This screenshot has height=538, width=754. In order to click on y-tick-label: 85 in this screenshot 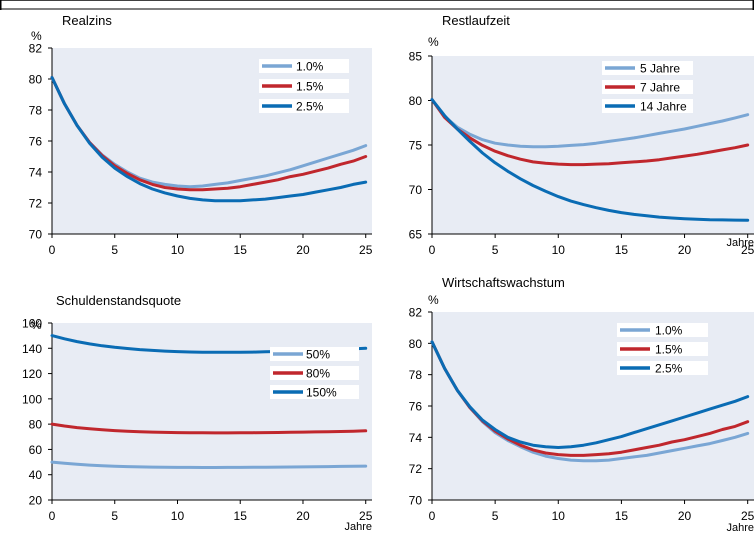, I will do `click(416, 57)`.